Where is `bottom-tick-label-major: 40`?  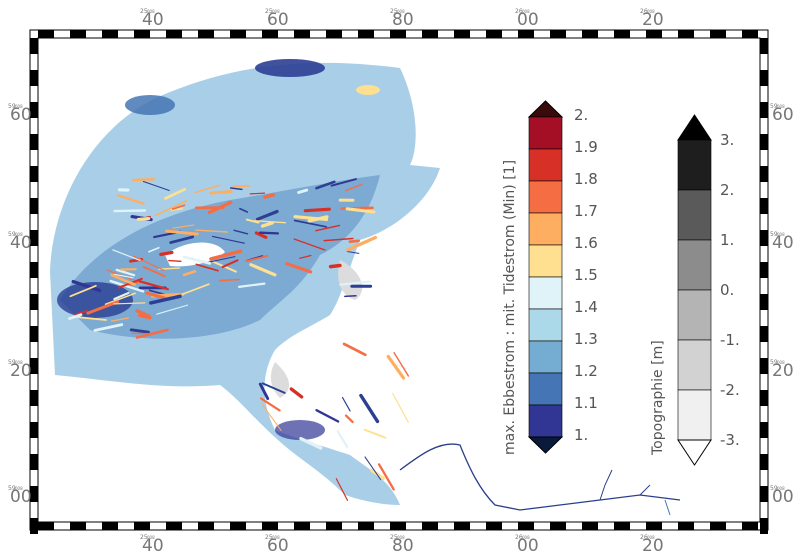
bottom-tick-label-major: 40 is located at coordinates (153, 546).